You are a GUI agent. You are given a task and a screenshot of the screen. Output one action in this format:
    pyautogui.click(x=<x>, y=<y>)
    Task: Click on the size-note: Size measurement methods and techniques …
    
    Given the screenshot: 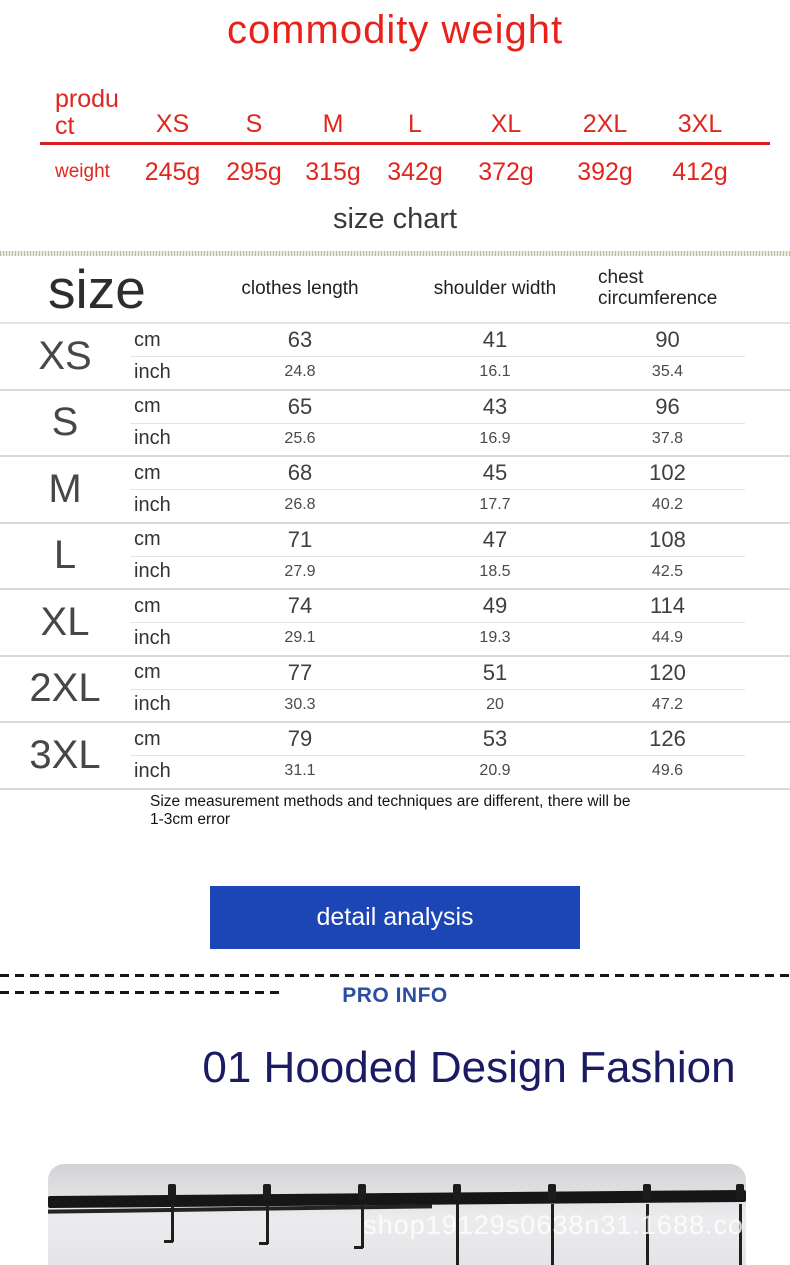 What is the action you would take?
    pyautogui.click(x=390, y=810)
    